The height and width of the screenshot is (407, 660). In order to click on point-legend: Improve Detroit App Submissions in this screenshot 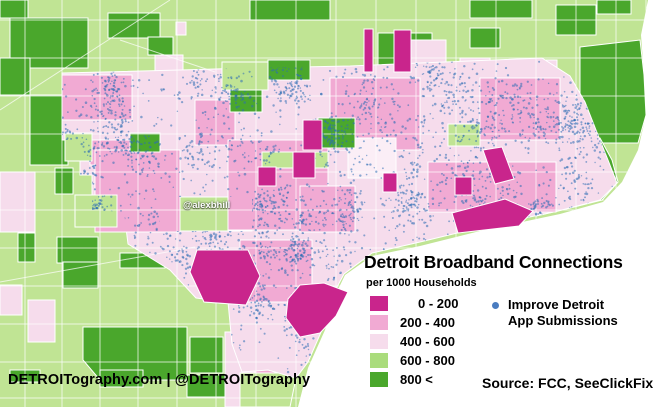, I will do `click(555, 313)`.